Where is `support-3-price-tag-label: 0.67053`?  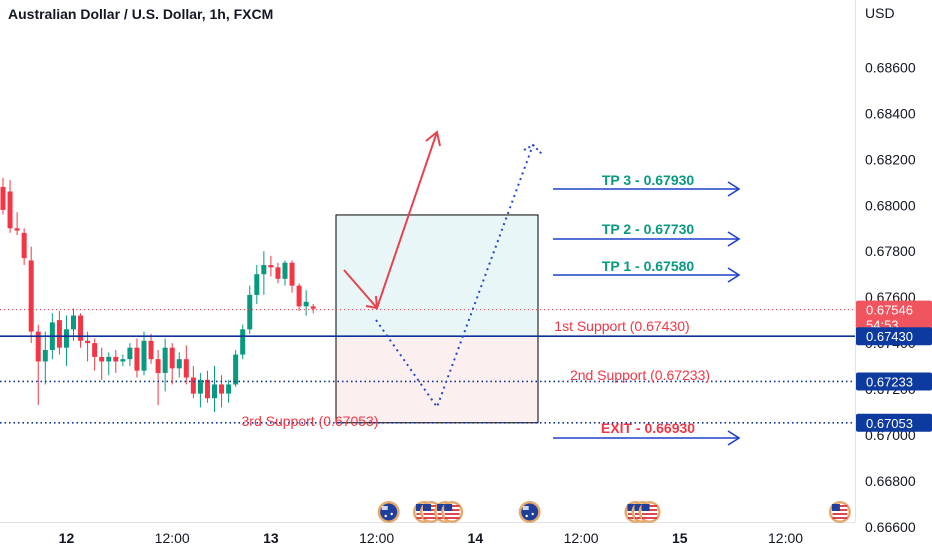
support-3-price-tag-label: 0.67053 is located at coordinates (889, 423).